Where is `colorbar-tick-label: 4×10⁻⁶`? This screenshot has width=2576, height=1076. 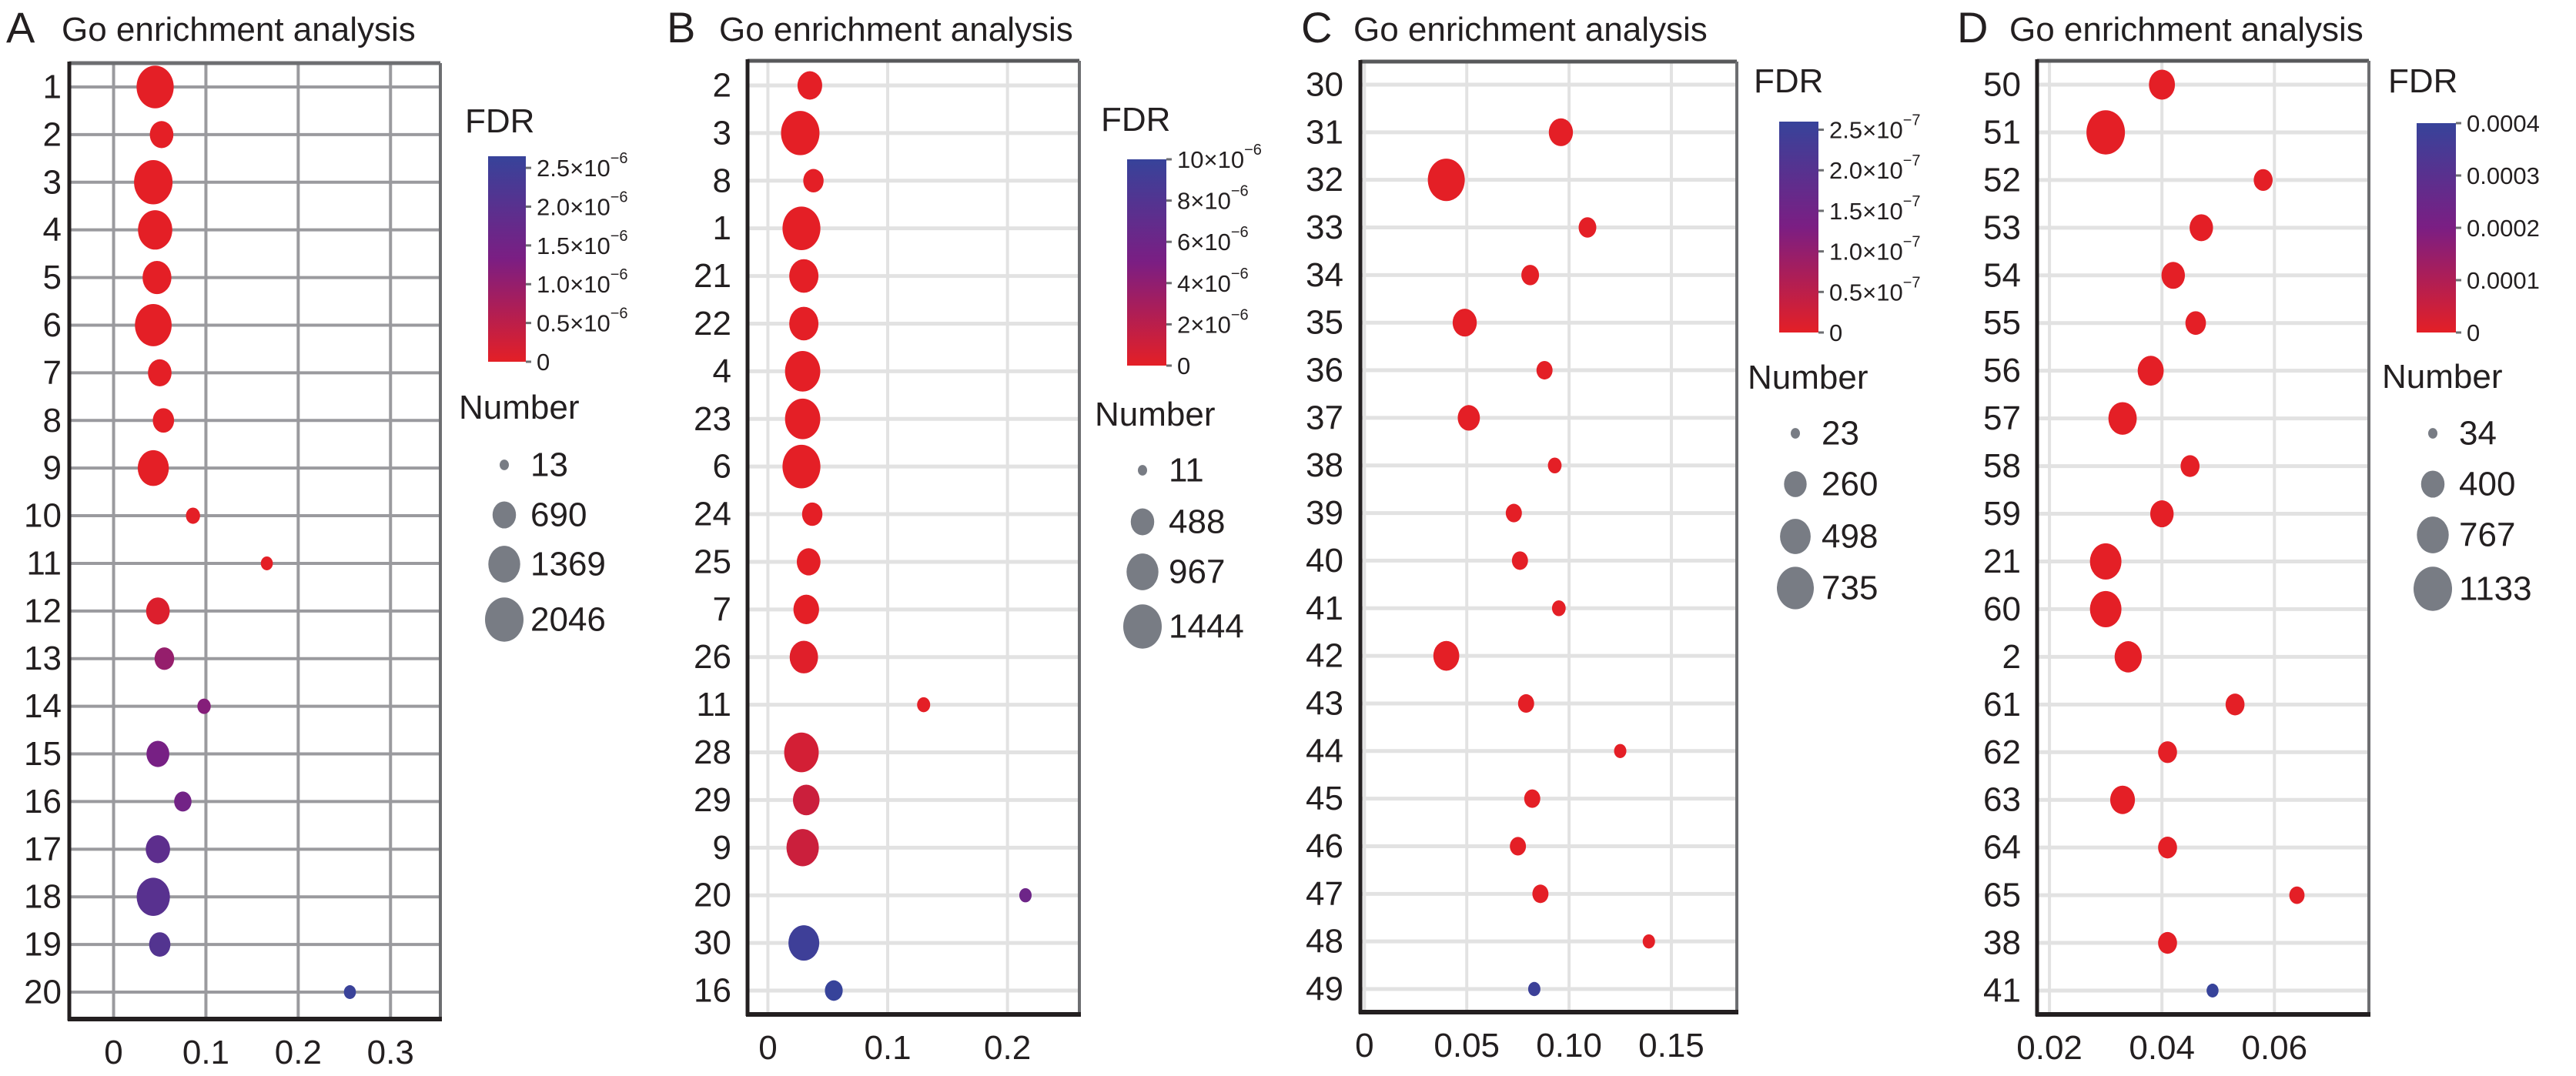
colorbar-tick-label: 4×10⁻⁶ is located at coordinates (1213, 281).